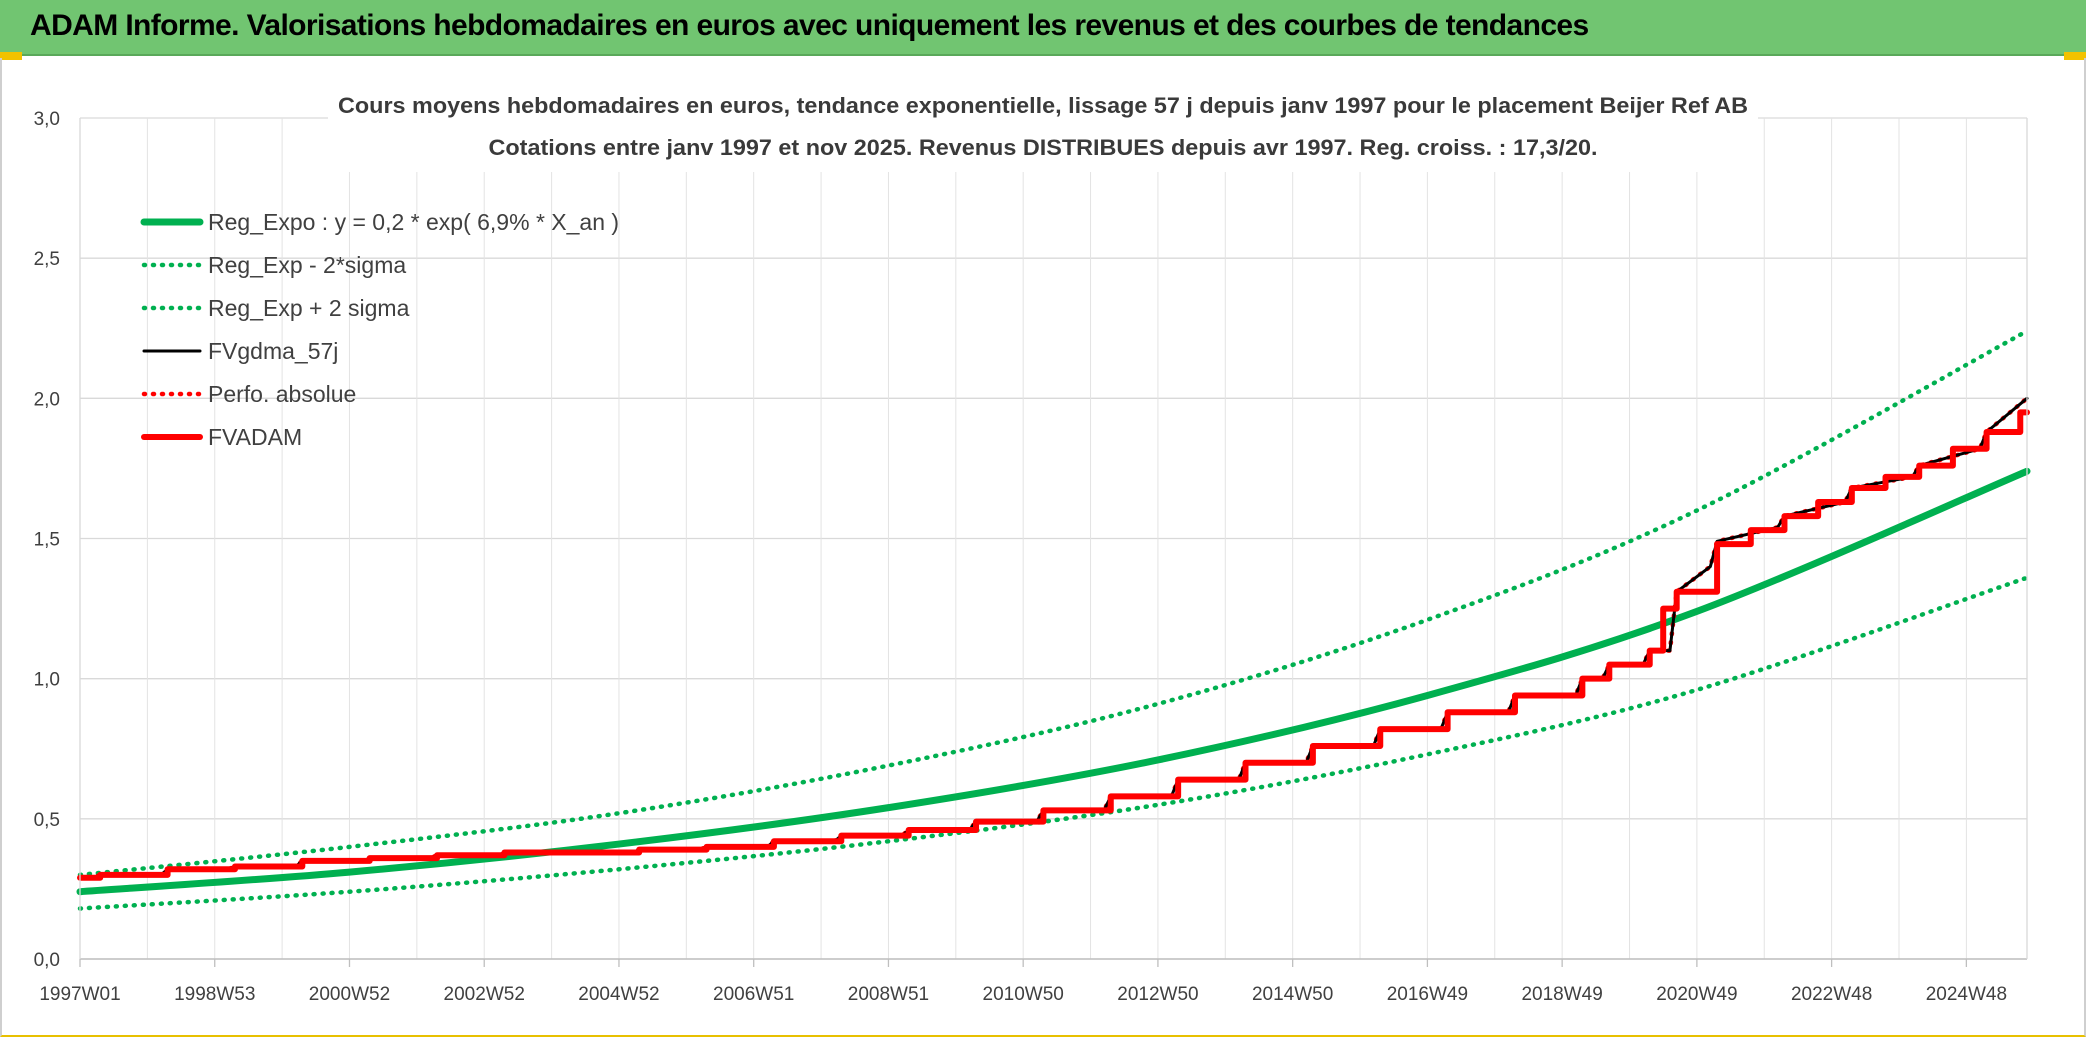 This screenshot has width=2086, height=1037. Describe the element at coordinates (79, 994) in the screenshot. I see `x-tick-label: 1997W01` at that location.